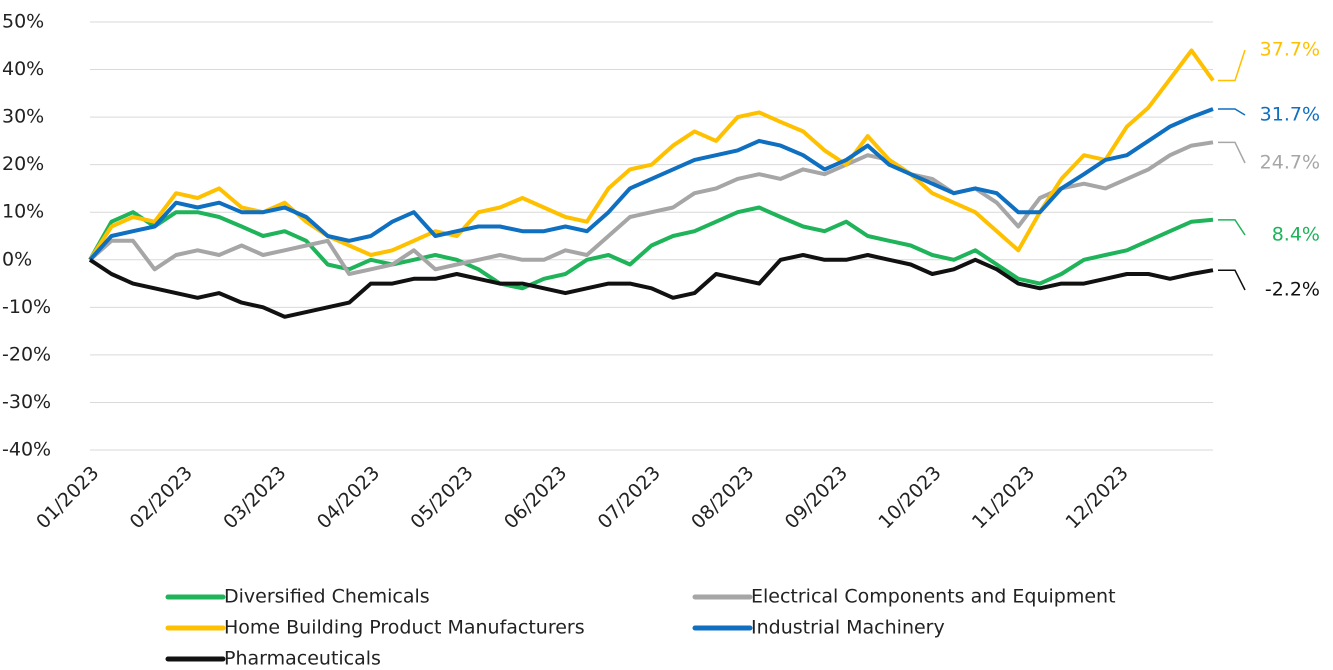  Describe the element at coordinates (26, 402) in the screenshot. I see `y-tick-label: -30%` at that location.